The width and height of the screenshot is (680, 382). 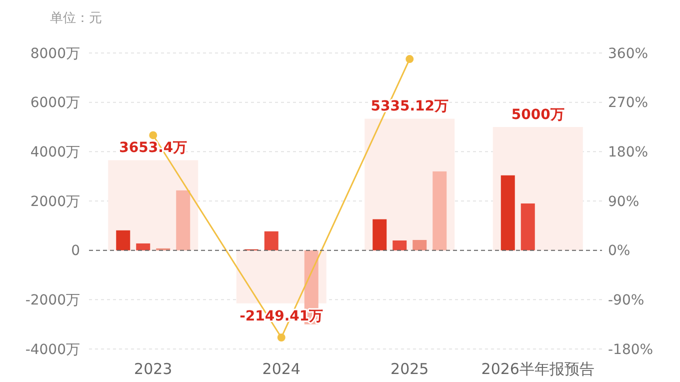 I want to click on y2-tick-label: 180%, so click(x=628, y=152).